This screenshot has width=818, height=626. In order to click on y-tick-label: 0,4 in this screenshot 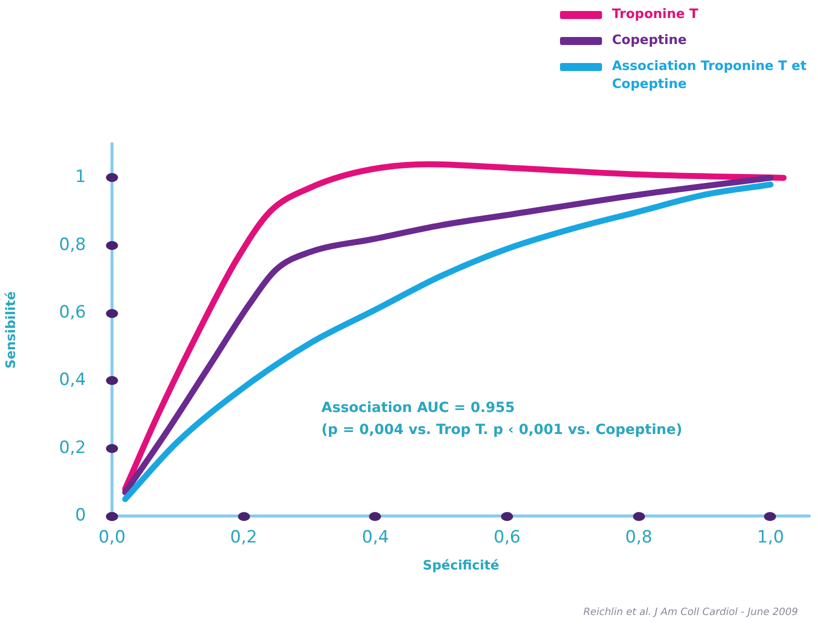, I will do `click(72, 380)`.